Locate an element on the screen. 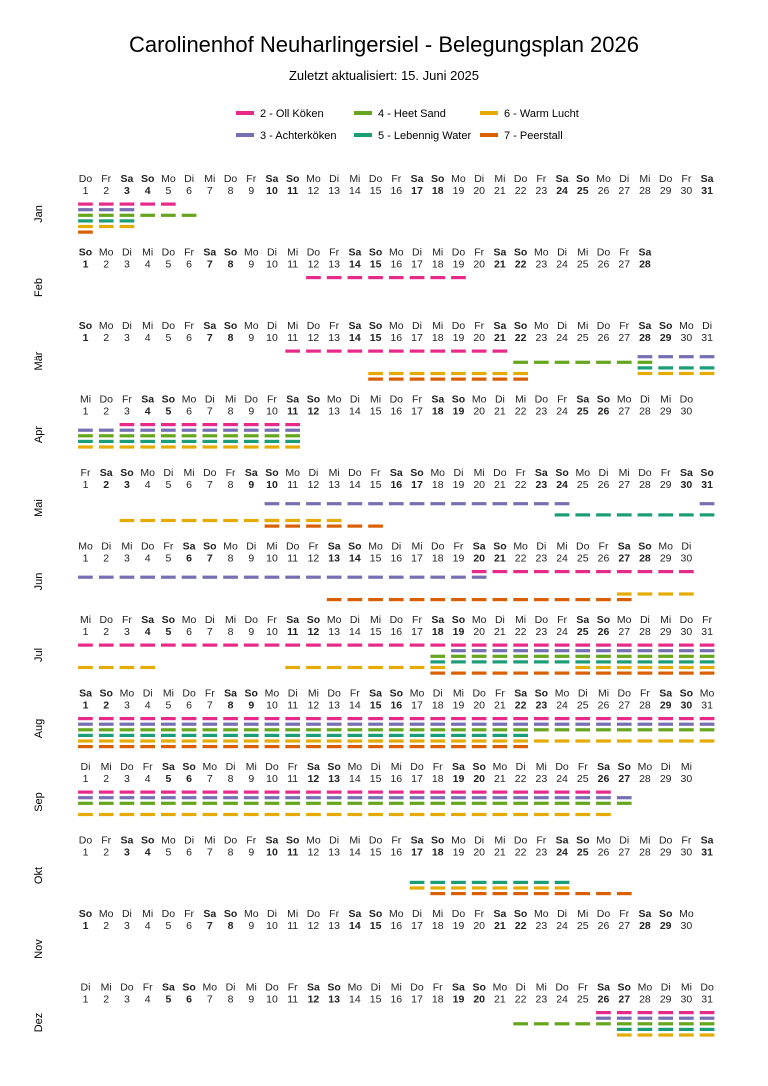 This screenshot has width=768, height=1086. day-number-label: 21 is located at coordinates (500, 338).